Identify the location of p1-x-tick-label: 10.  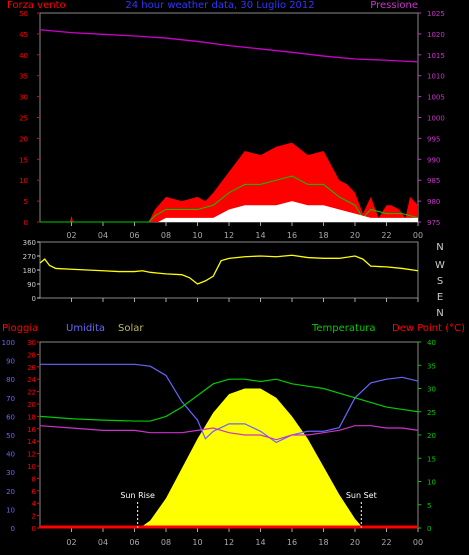
(197, 235).